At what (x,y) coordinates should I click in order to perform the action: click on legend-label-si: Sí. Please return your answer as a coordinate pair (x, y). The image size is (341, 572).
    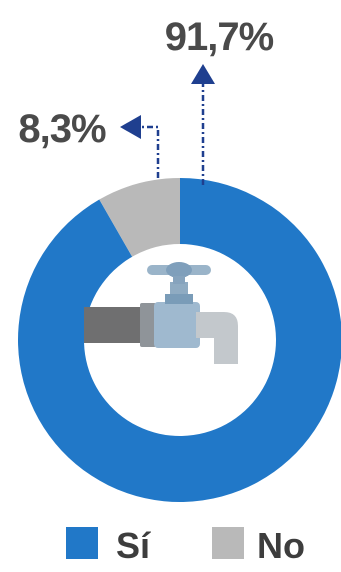
    Looking at the image, I should click on (133, 545).